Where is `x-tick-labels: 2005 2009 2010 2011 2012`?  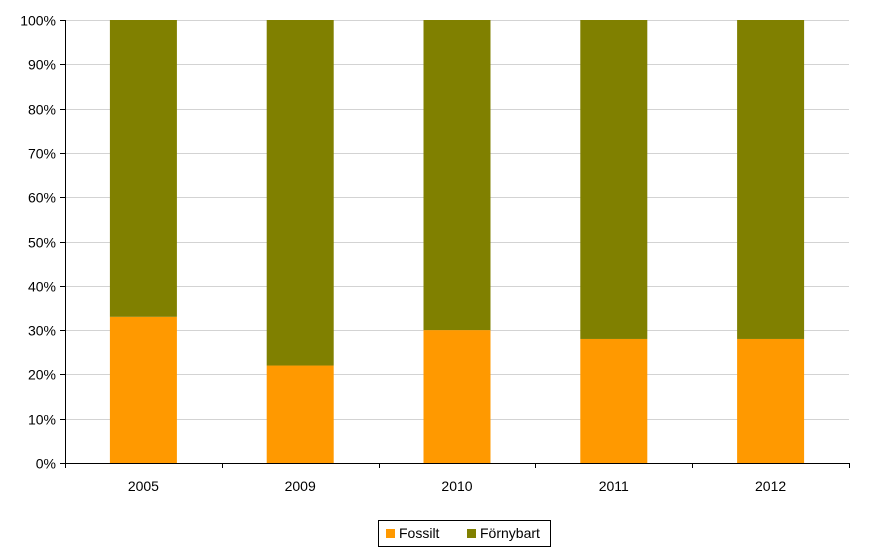 x-tick-labels: 2005 2009 2010 2011 2012 is located at coordinates (457, 486).